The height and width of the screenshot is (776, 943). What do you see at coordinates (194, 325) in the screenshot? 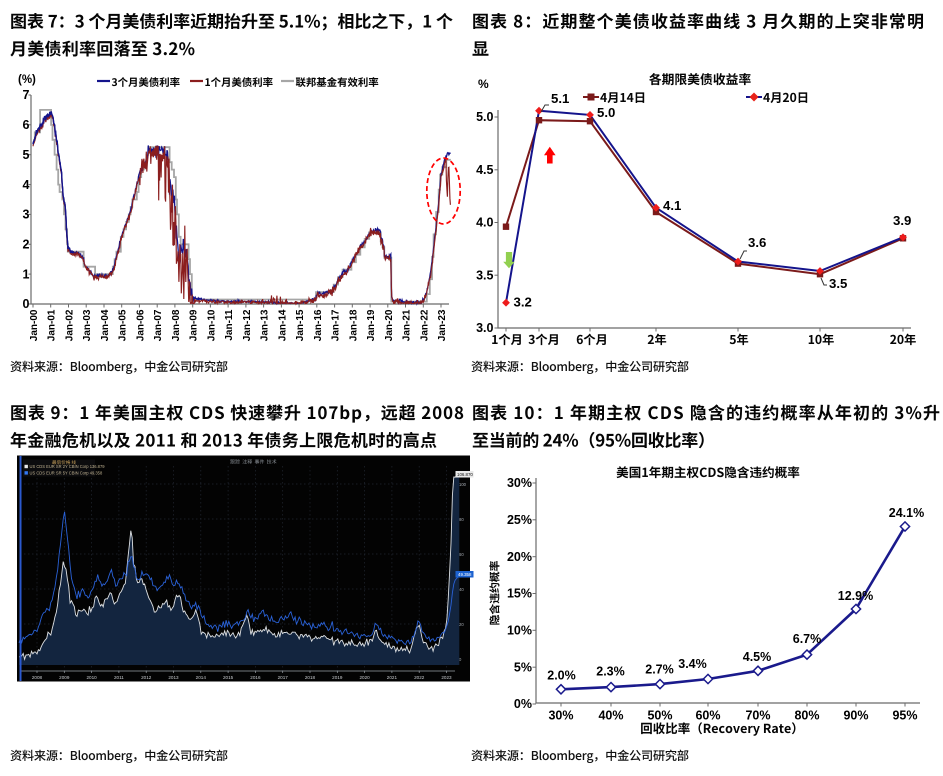
I see `svg-text: Jan-09` at bounding box center [194, 325].